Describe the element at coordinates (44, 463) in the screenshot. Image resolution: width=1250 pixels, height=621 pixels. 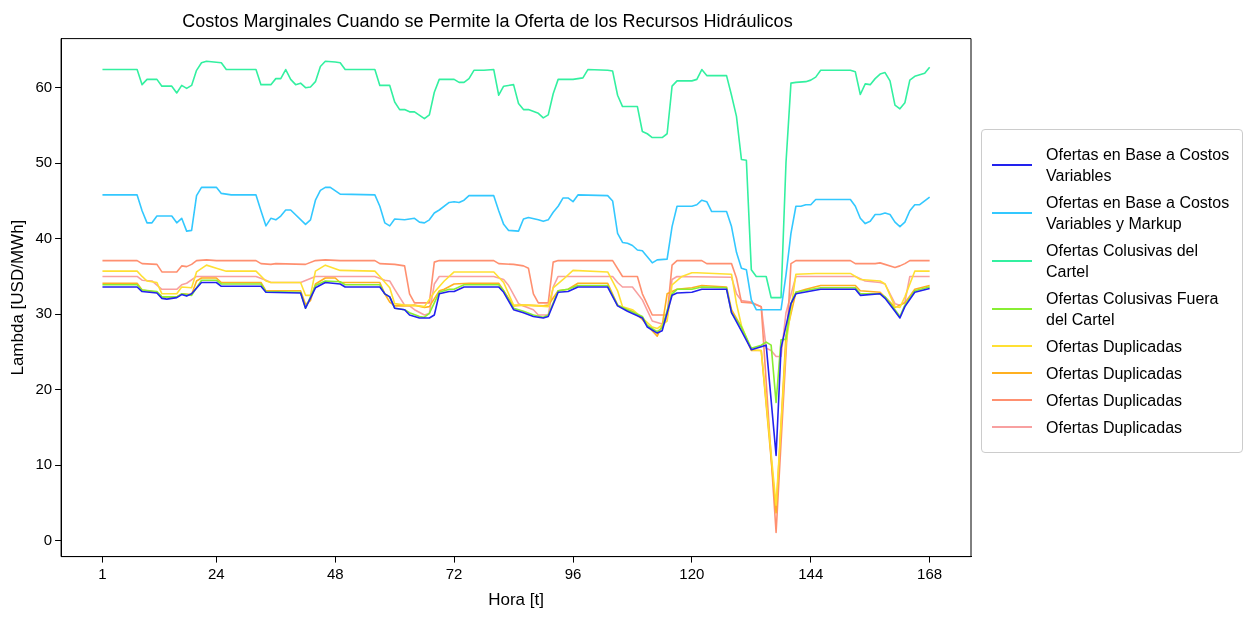
I see `y-tick-label: 10` at that location.